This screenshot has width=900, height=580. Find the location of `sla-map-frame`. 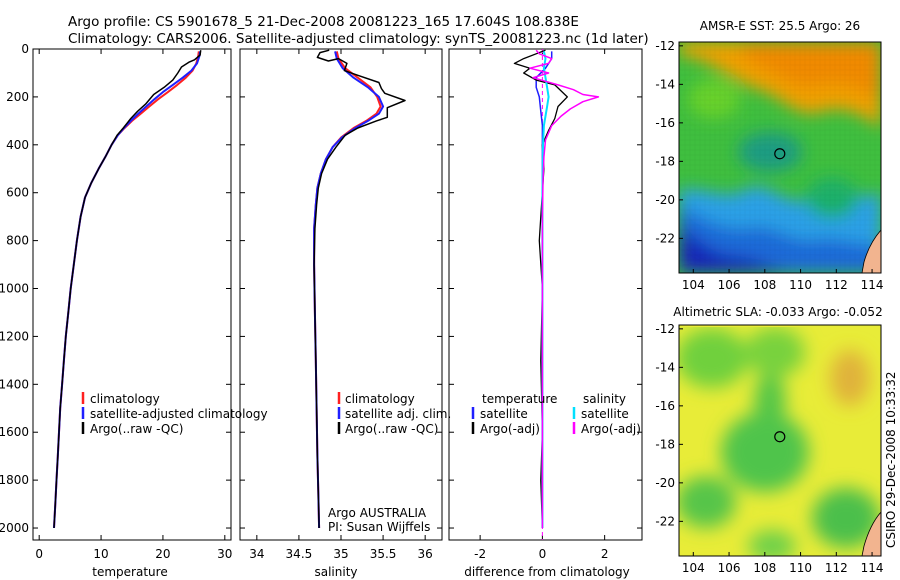

sla-map-frame is located at coordinates (780, 440).